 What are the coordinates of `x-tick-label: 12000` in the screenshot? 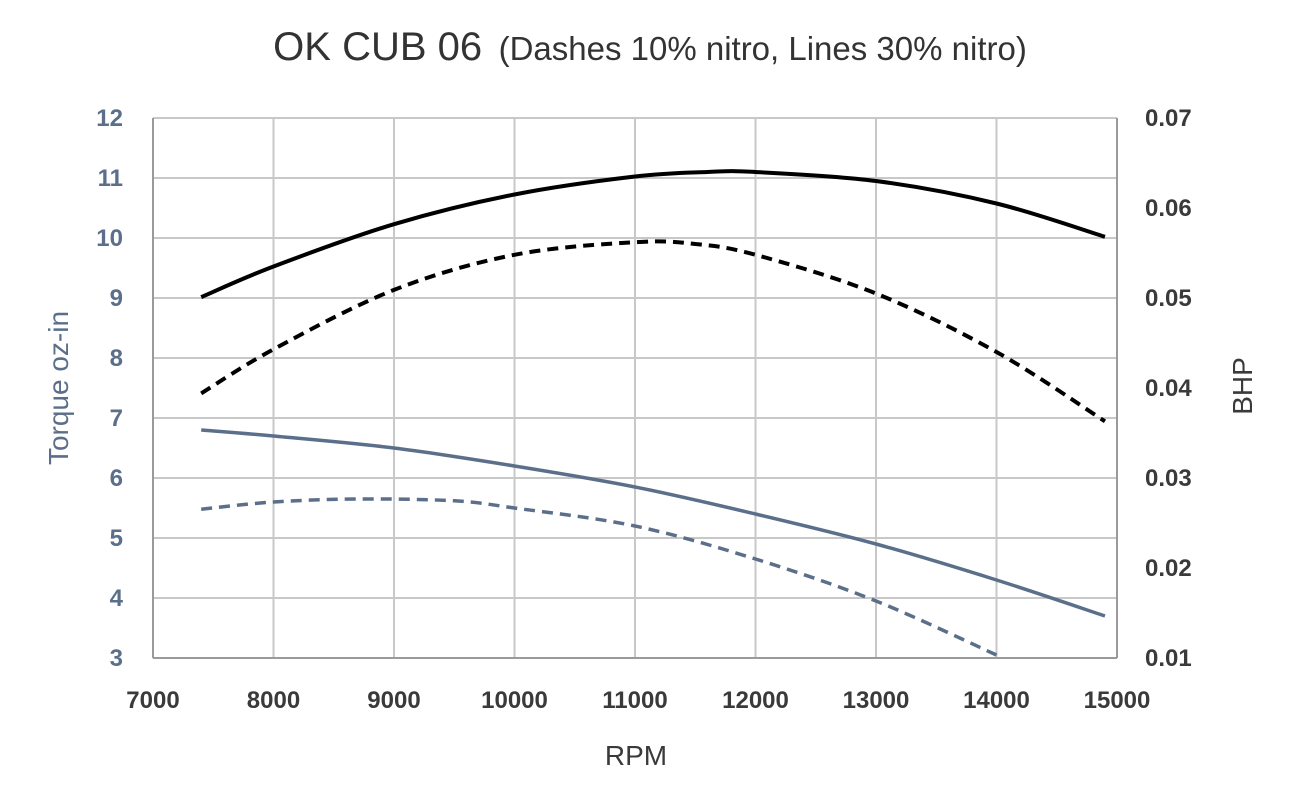 It's located at (755, 700).